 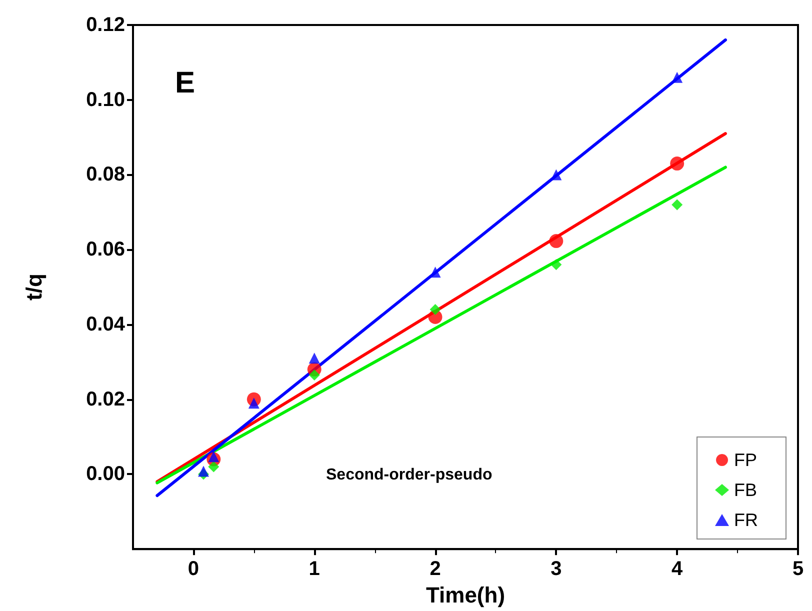 What do you see at coordinates (746, 460) in the screenshot?
I see `legend-label: FP` at bounding box center [746, 460].